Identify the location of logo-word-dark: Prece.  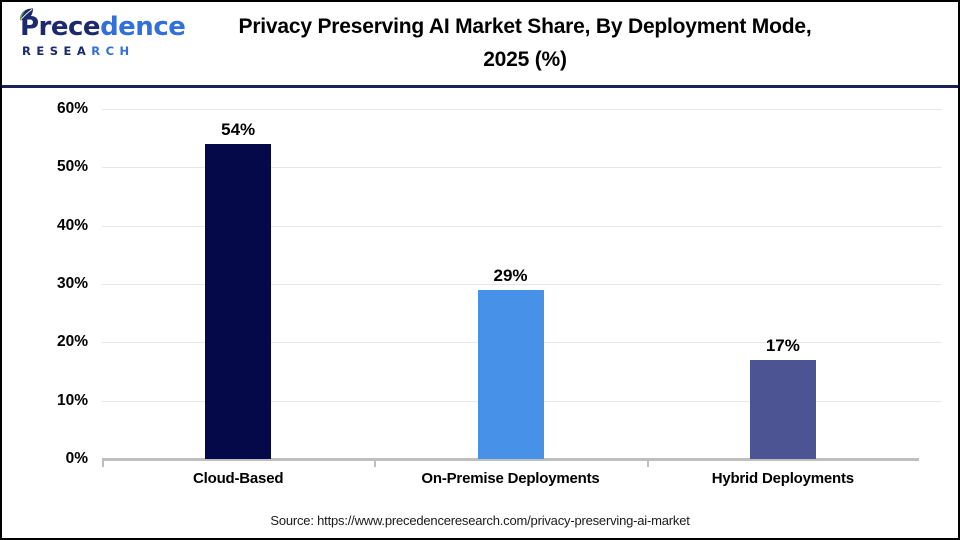
(60, 27).